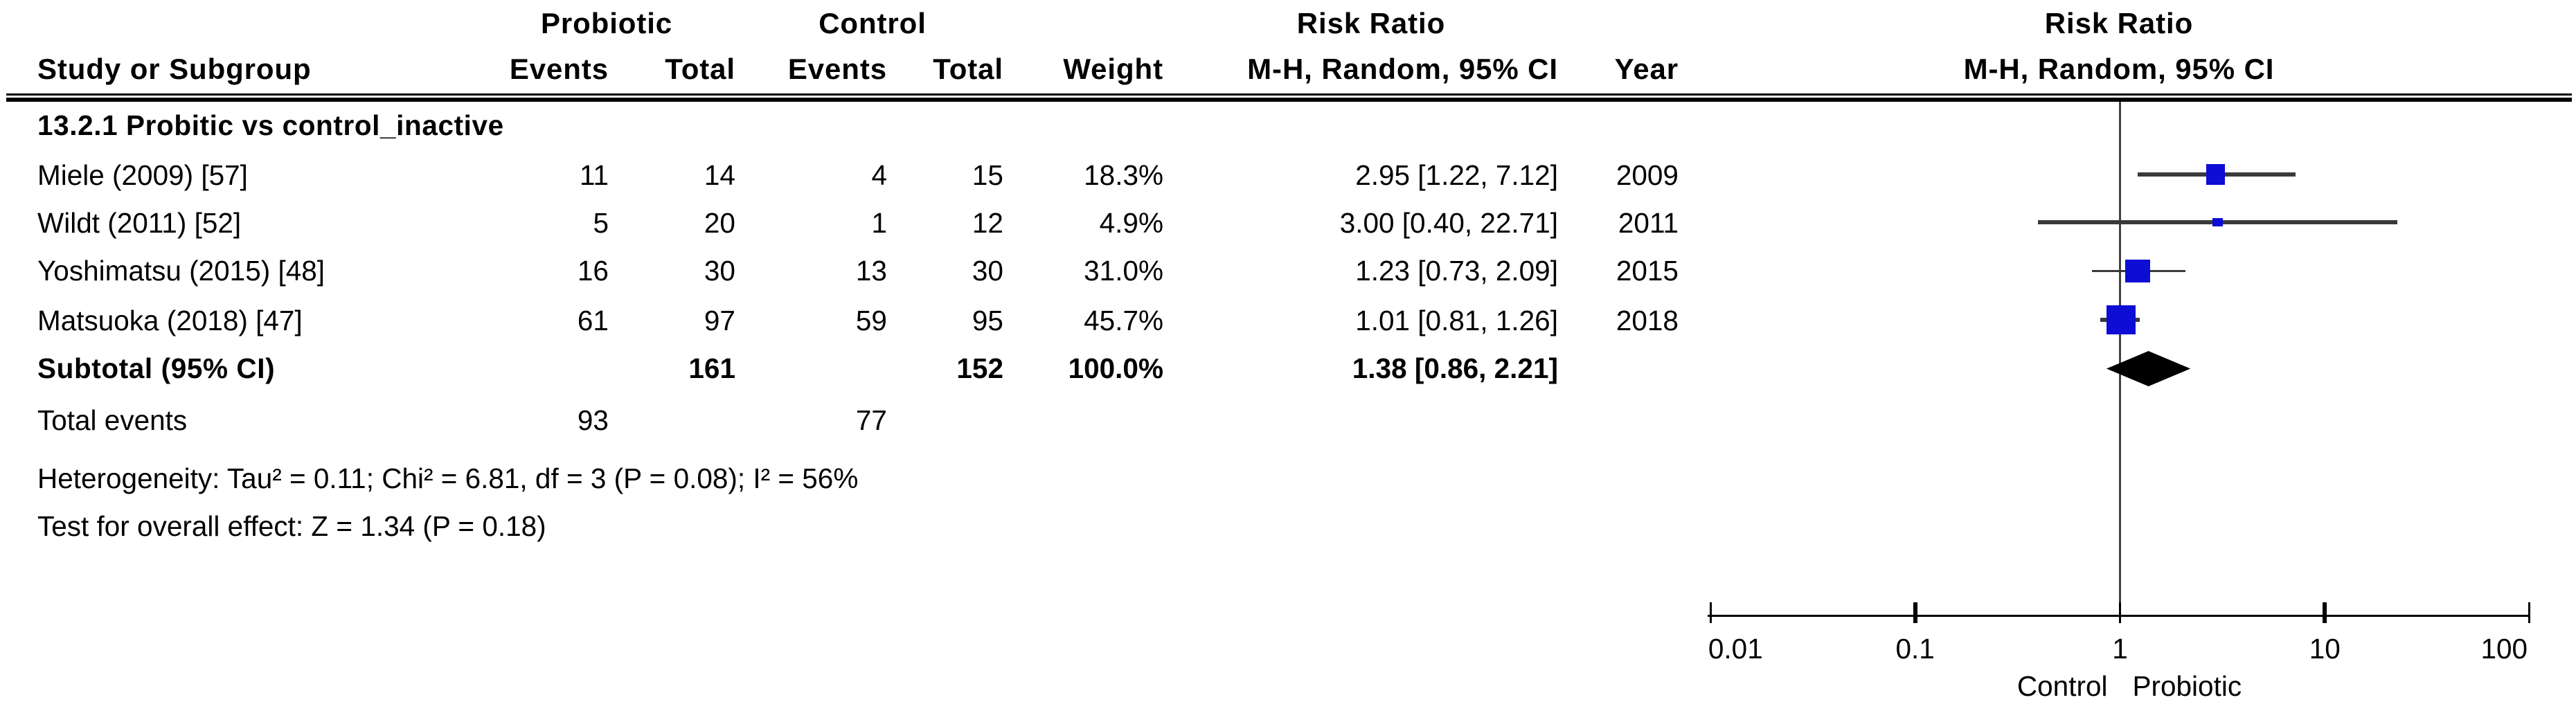  What do you see at coordinates (1648, 222) in the screenshot?
I see `year-cell: 2011` at bounding box center [1648, 222].